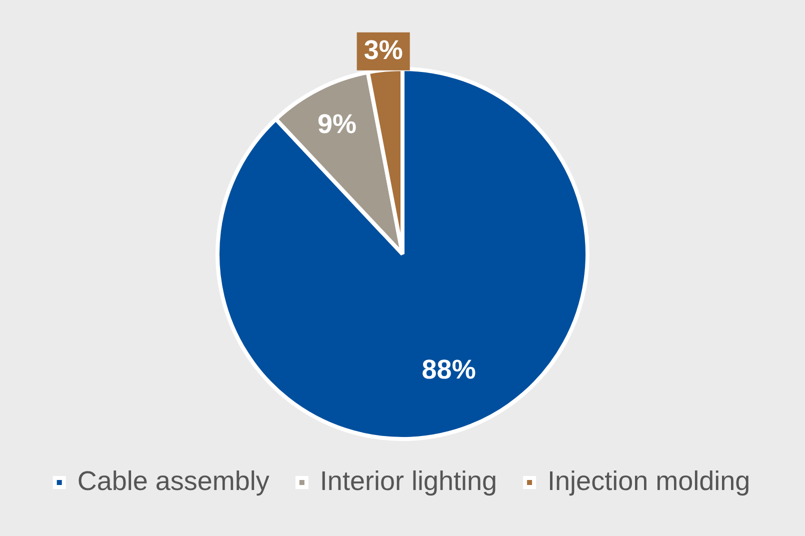 The image size is (805, 536). What do you see at coordinates (337, 123) in the screenshot?
I see `data-label: 9%` at bounding box center [337, 123].